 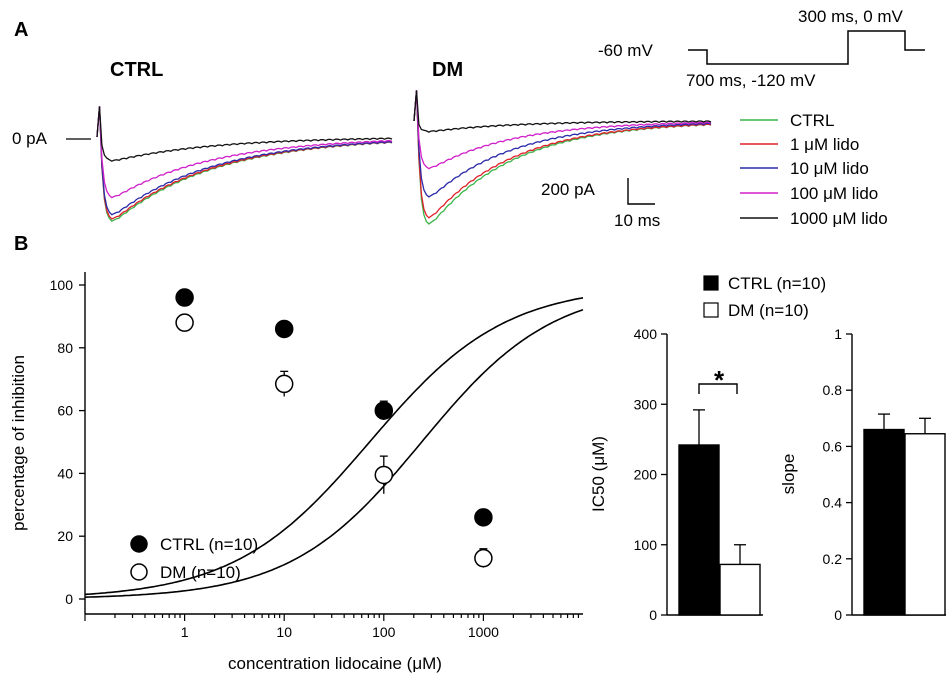 What do you see at coordinates (483, 632) in the screenshot?
I see `dose-response-x-tick-label: 1000` at bounding box center [483, 632].